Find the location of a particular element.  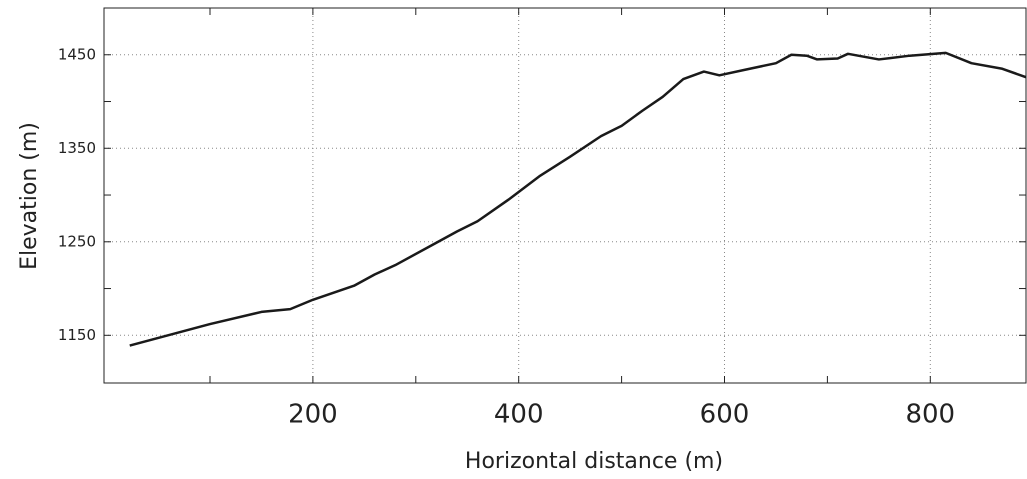

y-tick-label: 1350 is located at coordinates (77, 148).